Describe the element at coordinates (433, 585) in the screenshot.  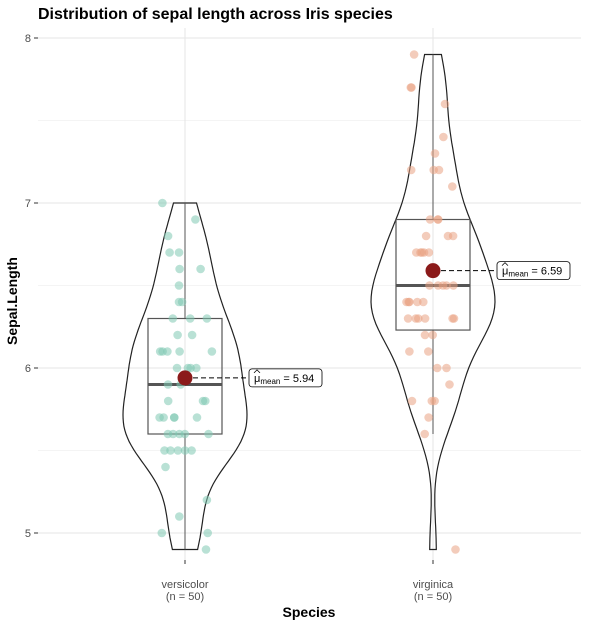
I see `category-label: virginica` at that location.